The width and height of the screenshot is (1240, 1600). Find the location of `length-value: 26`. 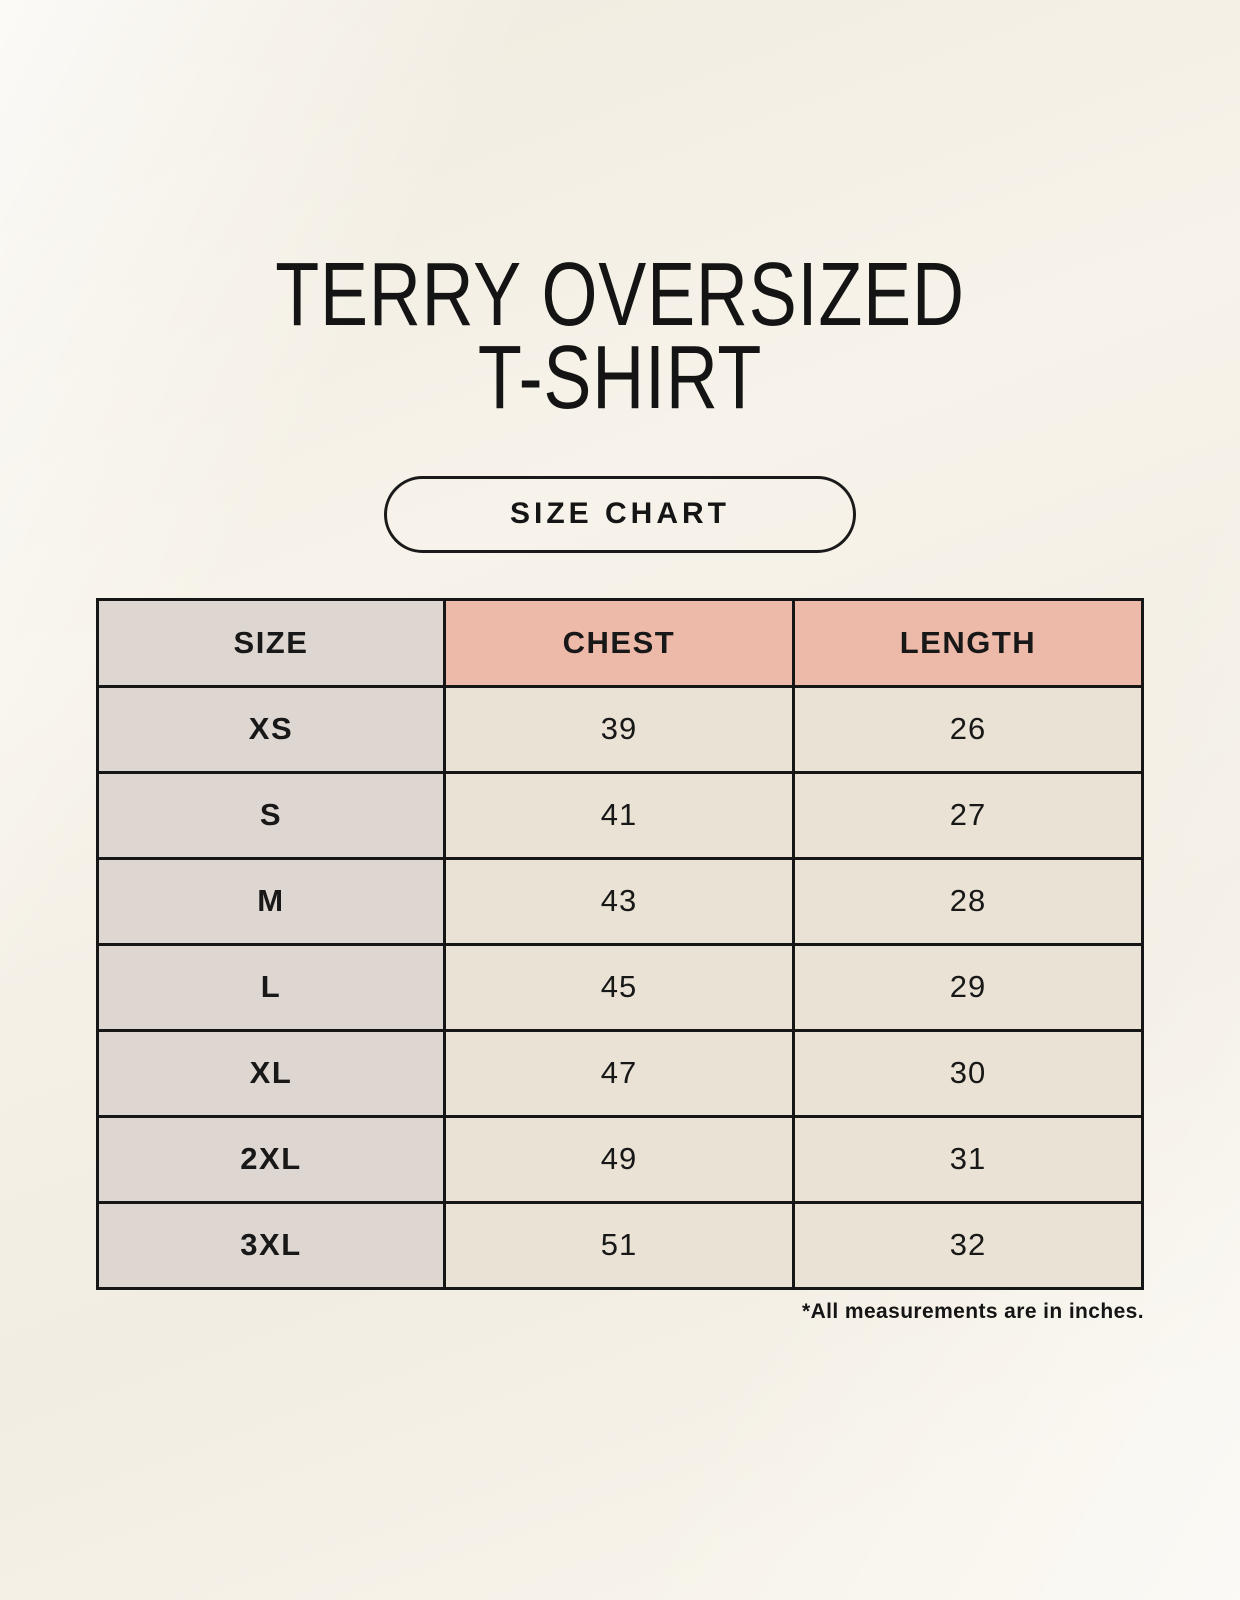

length-value: 26 is located at coordinates (968, 729).